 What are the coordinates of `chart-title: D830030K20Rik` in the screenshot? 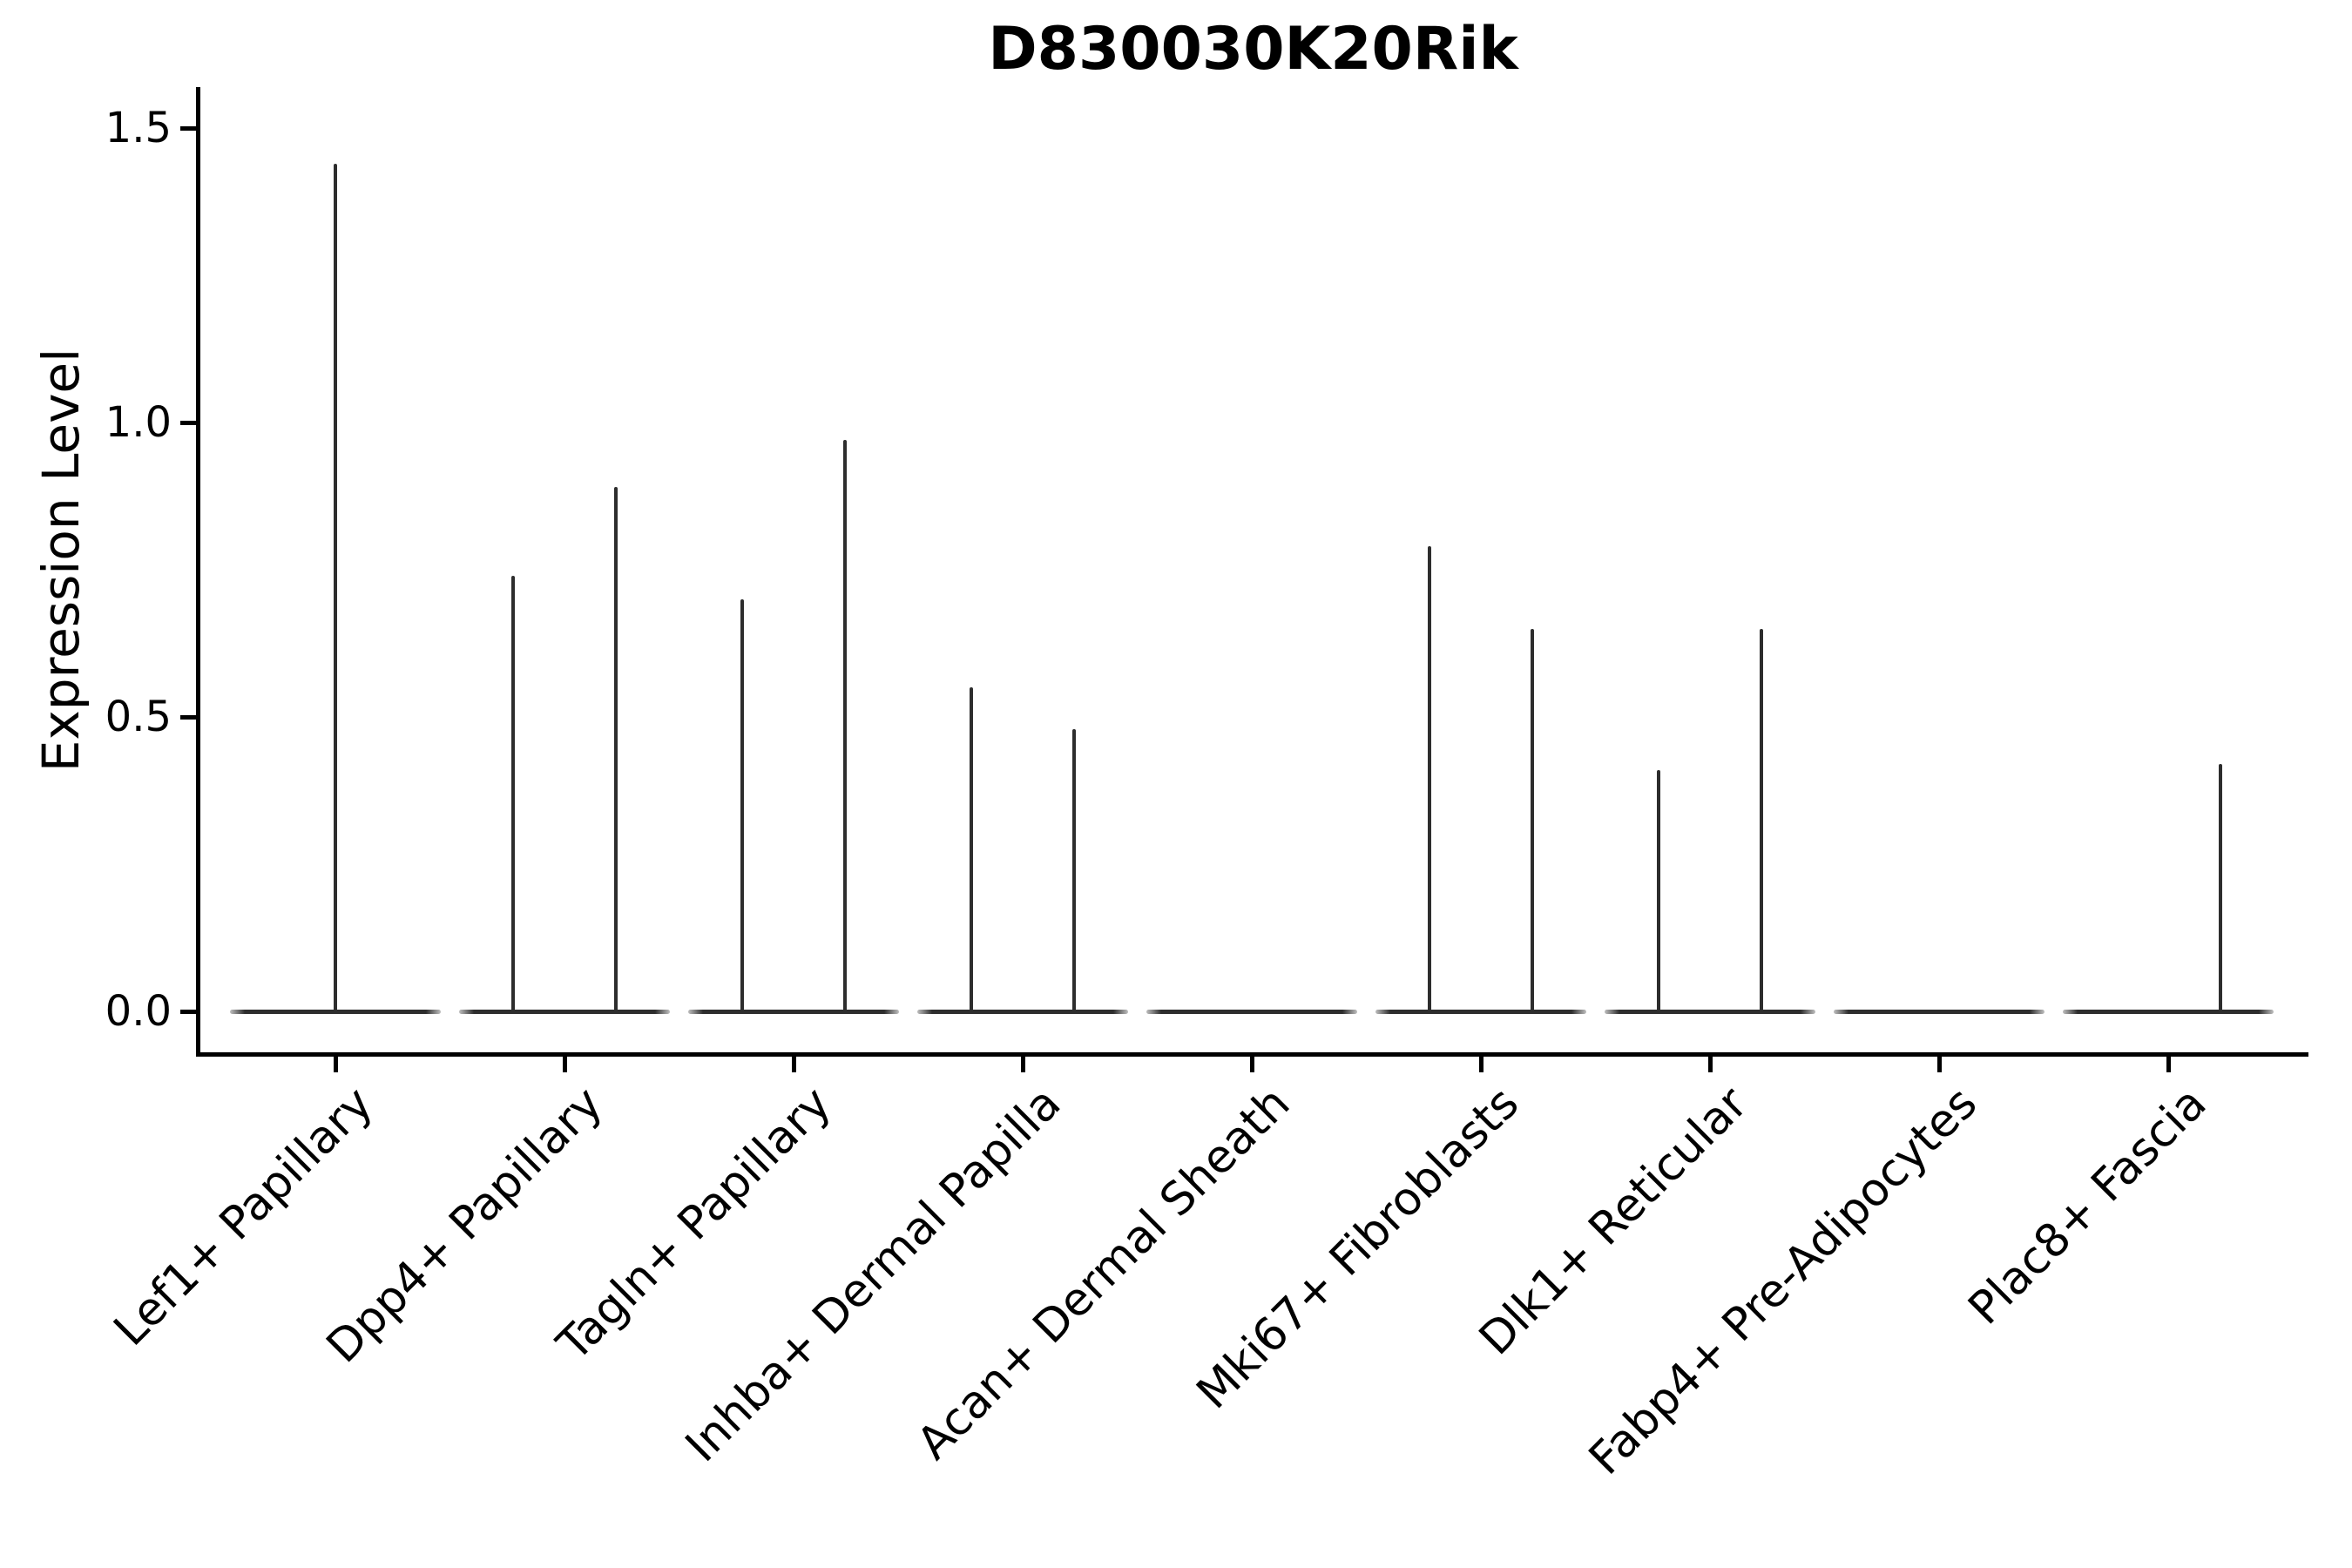 It's located at (1253, 49).